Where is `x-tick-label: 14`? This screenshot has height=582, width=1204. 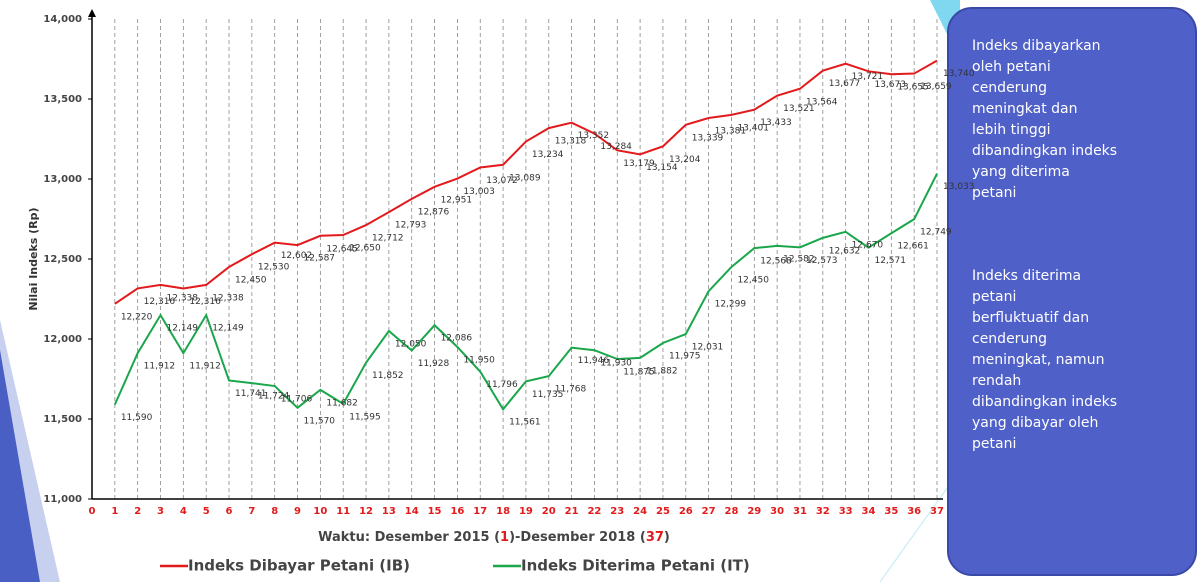 x-tick-label: 14 is located at coordinates (412, 511).